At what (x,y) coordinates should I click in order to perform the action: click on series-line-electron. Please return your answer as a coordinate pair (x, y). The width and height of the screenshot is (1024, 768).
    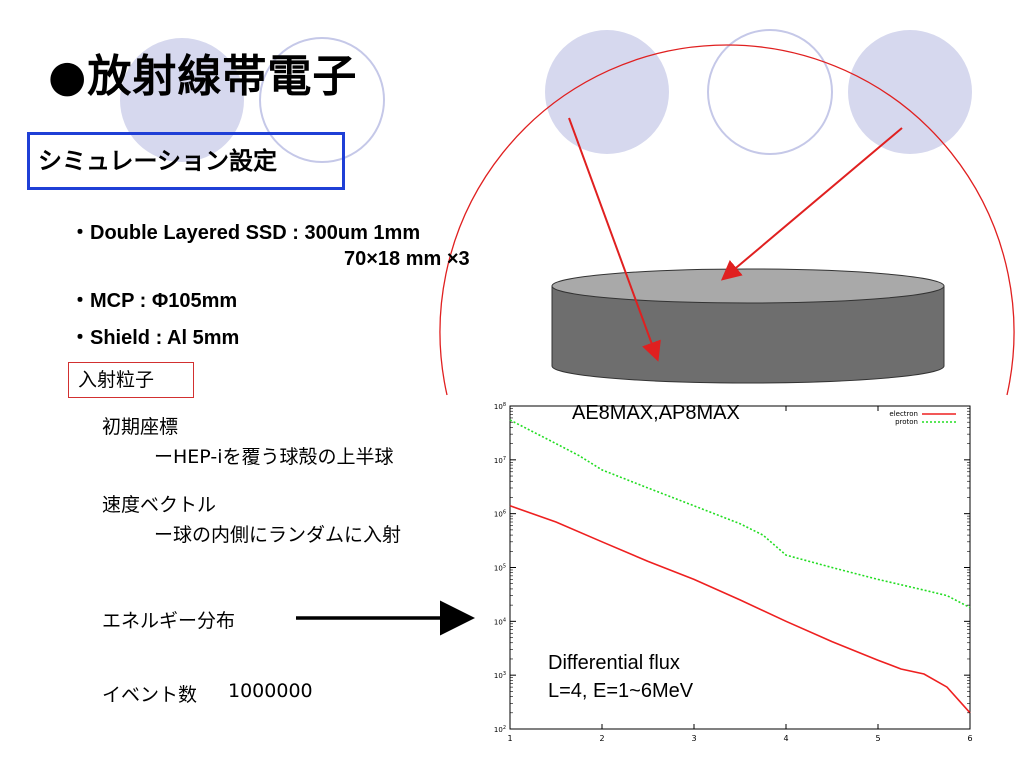
    Looking at the image, I should click on (740, 609).